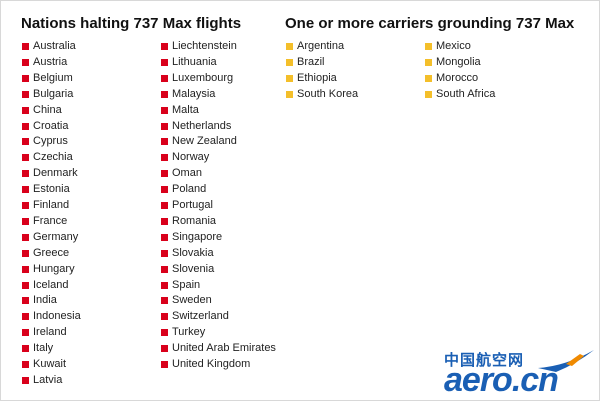 Image resolution: width=600 pixels, height=401 pixels. What do you see at coordinates (53, 77) in the screenshot?
I see `list-item: Belgium` at bounding box center [53, 77].